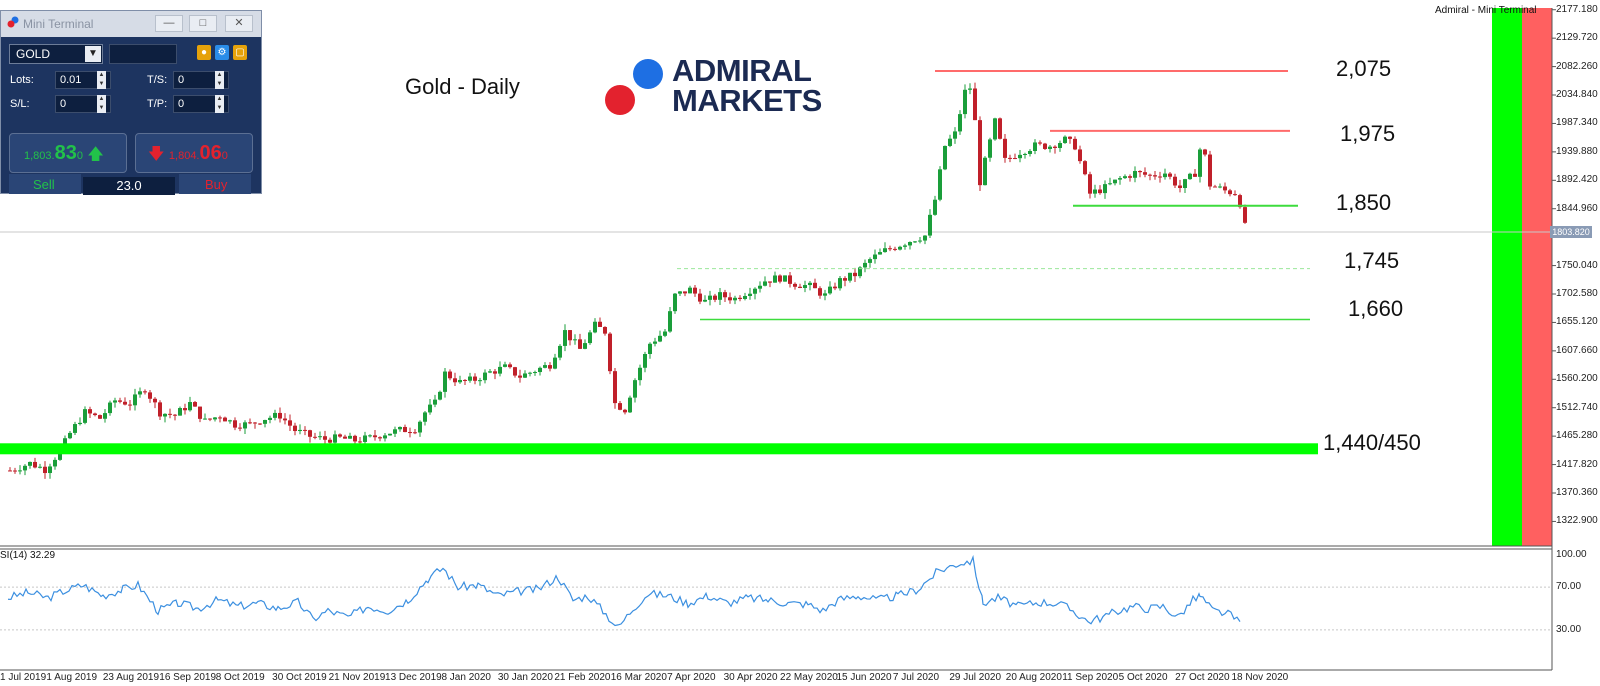 This screenshot has width=1600, height=686. Describe the element at coordinates (1577, 151) in the screenshot. I see `price-tick-label: 1939.880` at that location.